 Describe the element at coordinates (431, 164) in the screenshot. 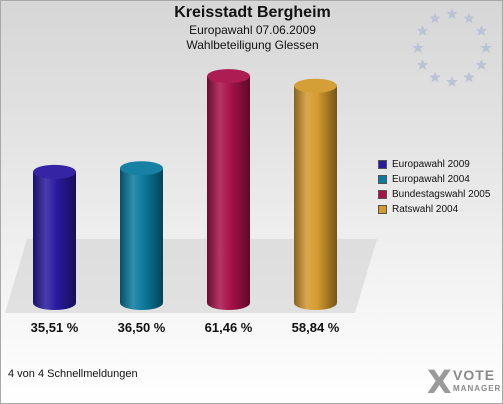

I see `legend-label: Europawahl 2009` at that location.